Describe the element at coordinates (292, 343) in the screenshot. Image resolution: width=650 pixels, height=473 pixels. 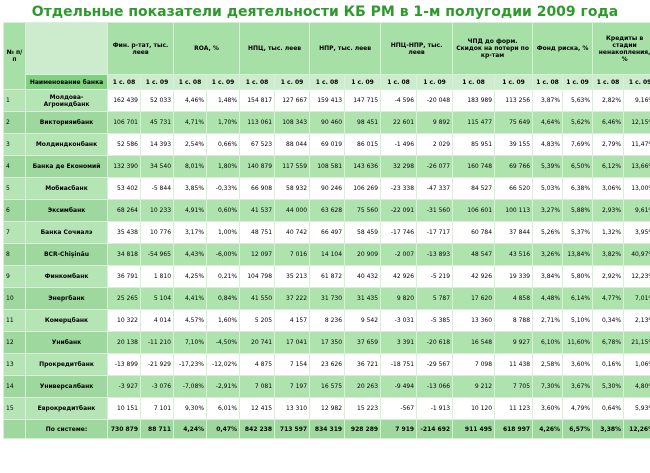
I see `table-cell: 17 041` at that location.